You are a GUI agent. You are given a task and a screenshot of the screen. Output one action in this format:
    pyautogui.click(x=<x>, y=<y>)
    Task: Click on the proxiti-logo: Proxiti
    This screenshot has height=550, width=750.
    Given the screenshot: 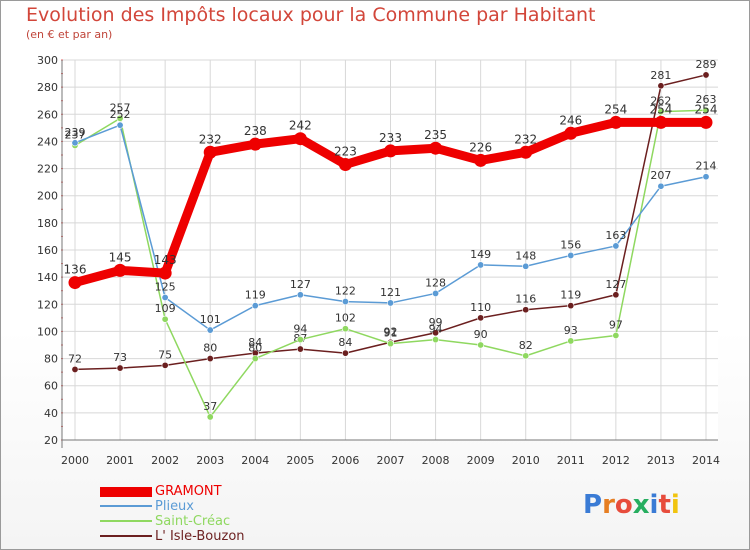 What is the action you would take?
    pyautogui.click(x=631, y=505)
    